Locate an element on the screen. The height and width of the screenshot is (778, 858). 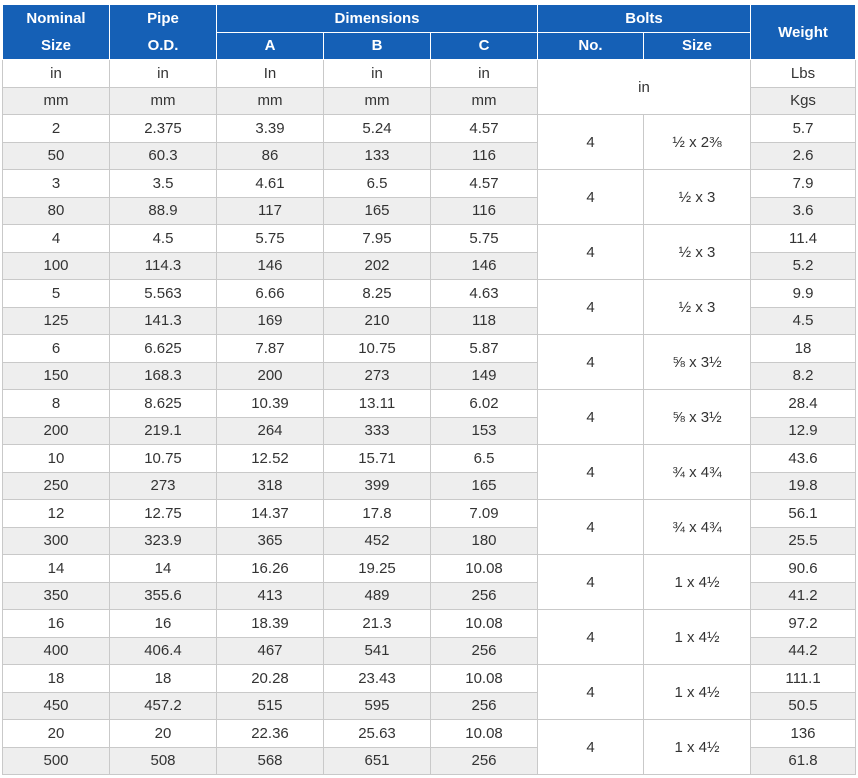
units-row-imperial: in in In in in in Lbs is located at coordinates (429, 87).